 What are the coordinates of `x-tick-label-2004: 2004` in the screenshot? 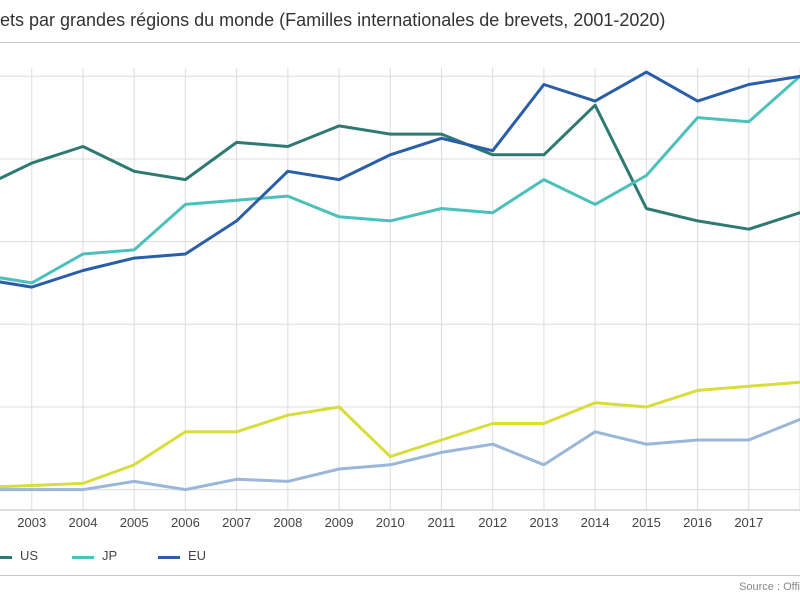 It's located at (83, 522).